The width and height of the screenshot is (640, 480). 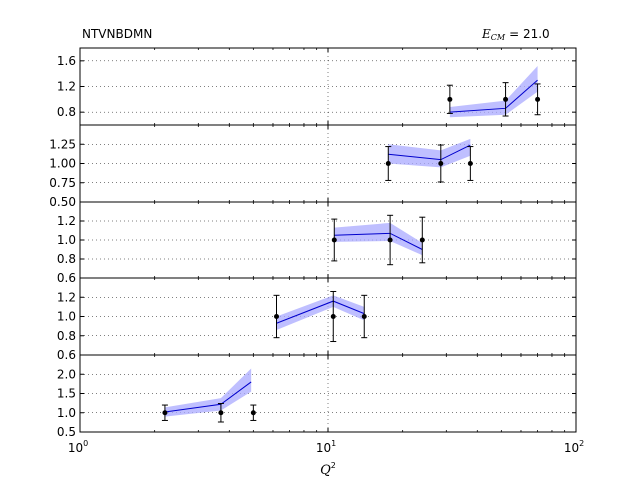 I want to click on y-tick-label: 1.6, so click(x=66, y=61).